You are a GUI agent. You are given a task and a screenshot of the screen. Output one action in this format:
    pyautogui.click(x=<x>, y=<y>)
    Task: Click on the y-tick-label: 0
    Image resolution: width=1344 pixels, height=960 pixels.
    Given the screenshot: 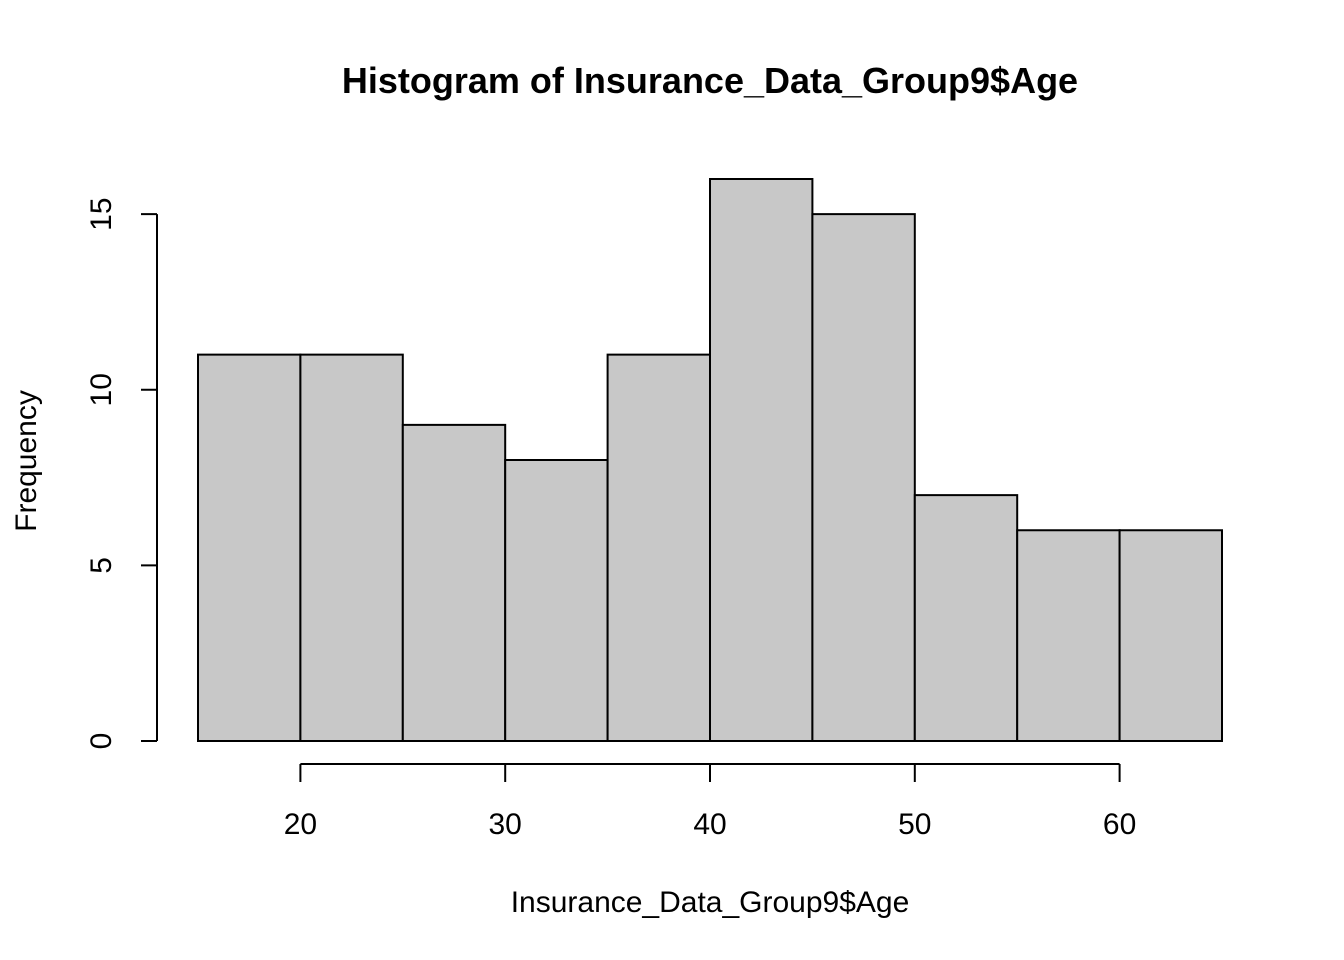 What is the action you would take?
    pyautogui.click(x=101, y=741)
    